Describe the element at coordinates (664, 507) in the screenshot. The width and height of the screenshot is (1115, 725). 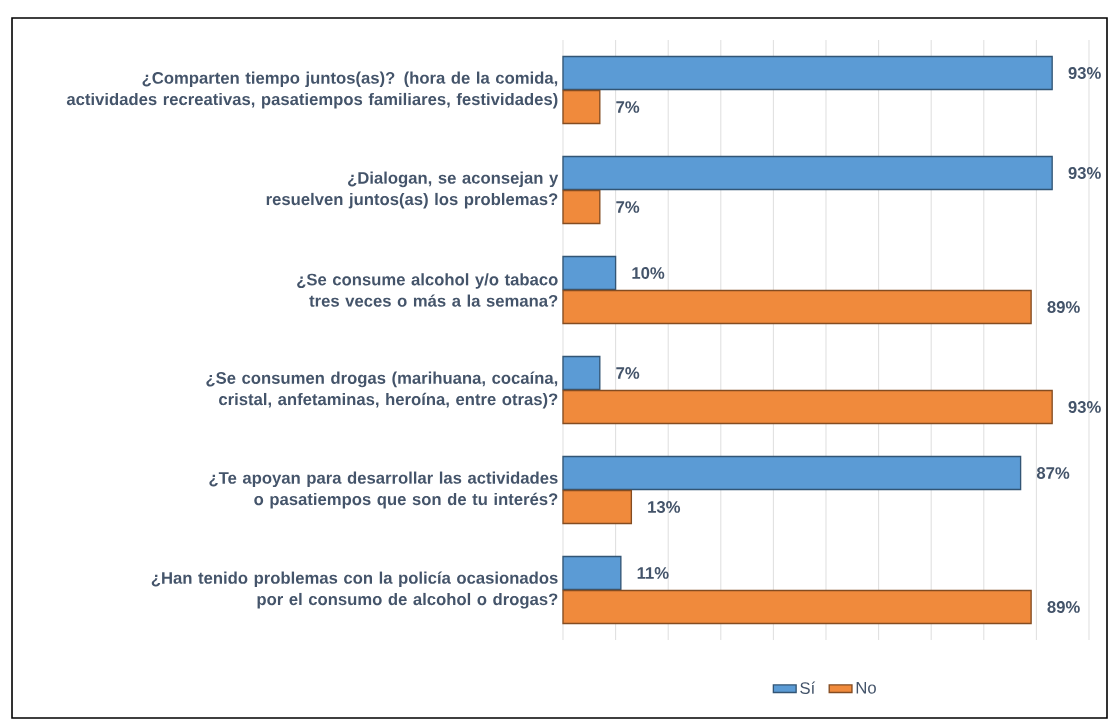
I see `data-label: 13%` at that location.